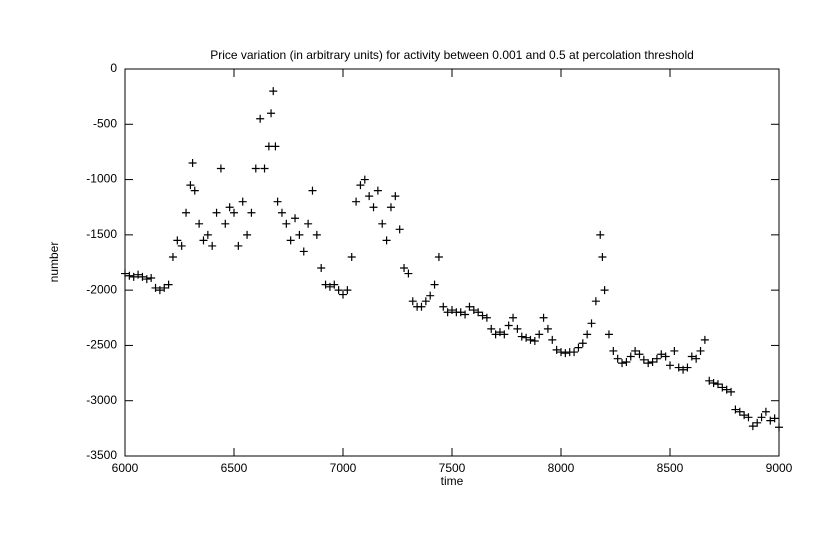 The height and width of the screenshot is (545, 817). What do you see at coordinates (101, 234) in the screenshot?
I see `y-tick-label: -1500` at bounding box center [101, 234].